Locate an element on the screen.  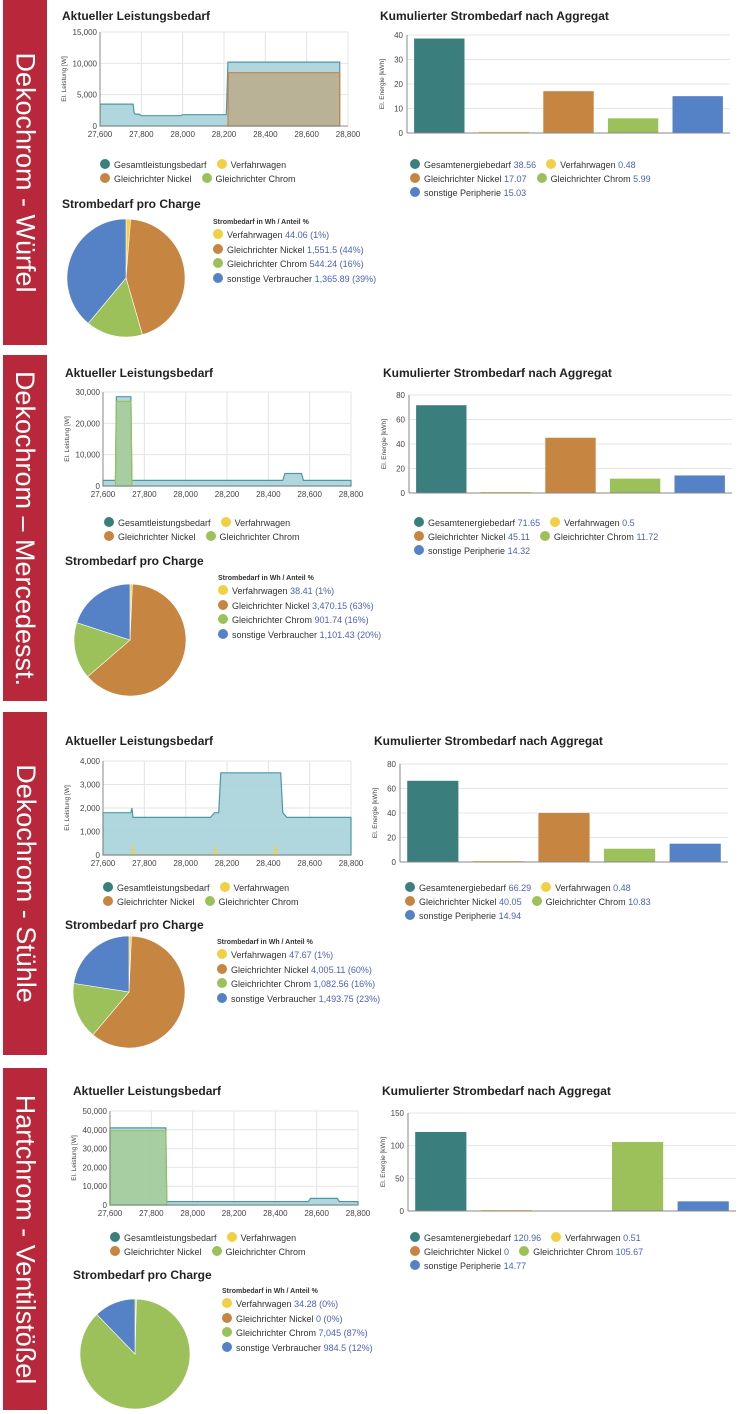
process-tag: Dekochrom – Mercedesst. is located at coordinates (25, 528).